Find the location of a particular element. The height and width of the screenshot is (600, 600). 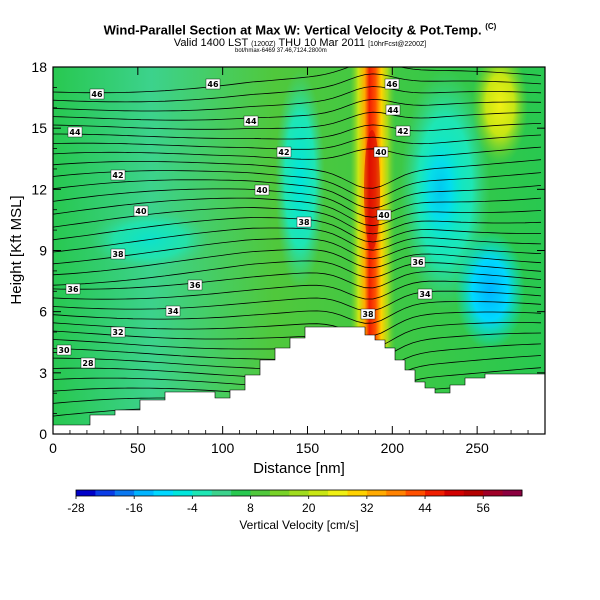

x-axis-title: Distance [nm] is located at coordinates (299, 468).